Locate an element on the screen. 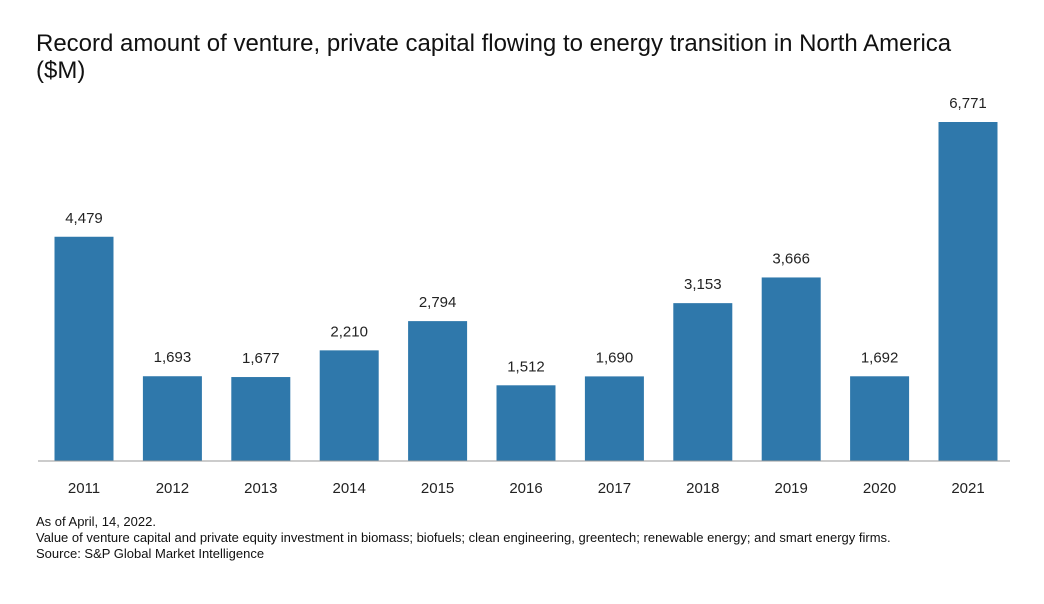 This screenshot has width=1044, height=604. x-tick-2013: 2013 is located at coordinates (260, 488).